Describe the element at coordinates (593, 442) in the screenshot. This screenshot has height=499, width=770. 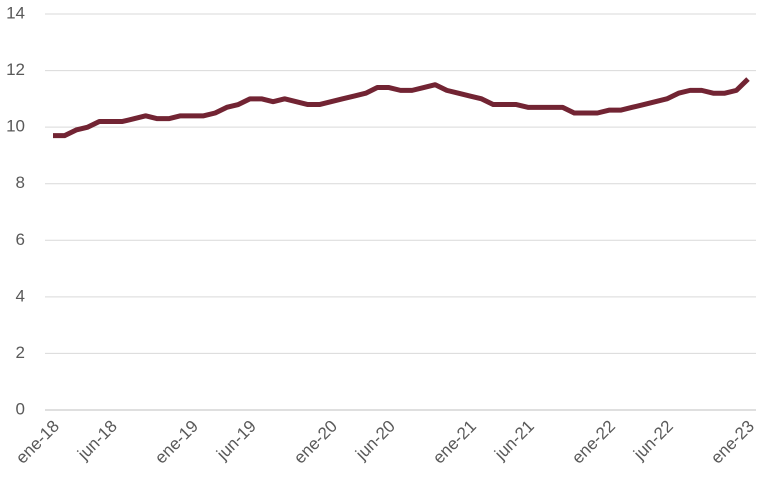
I see `x-tick-label: ene-22` at that location.